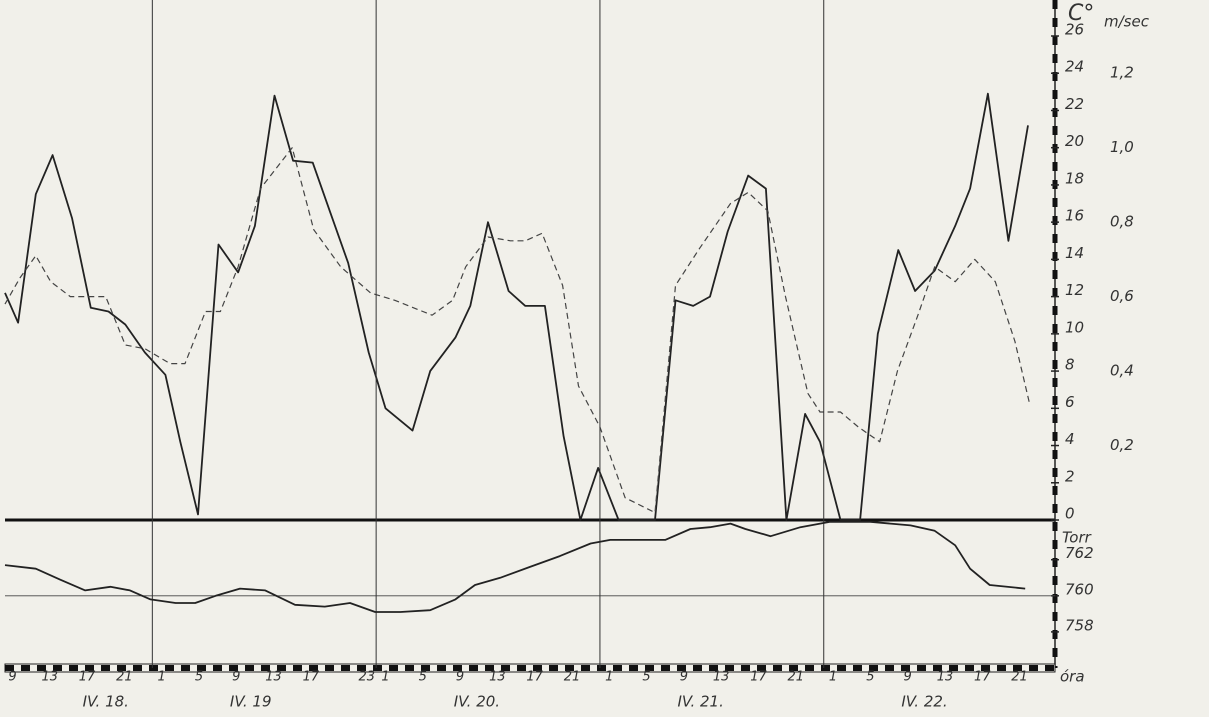 This screenshot has width=1209, height=717. What do you see at coordinates (1122, 371) in the screenshot?
I see `y2-tick-label: 0,4` at bounding box center [1122, 371].